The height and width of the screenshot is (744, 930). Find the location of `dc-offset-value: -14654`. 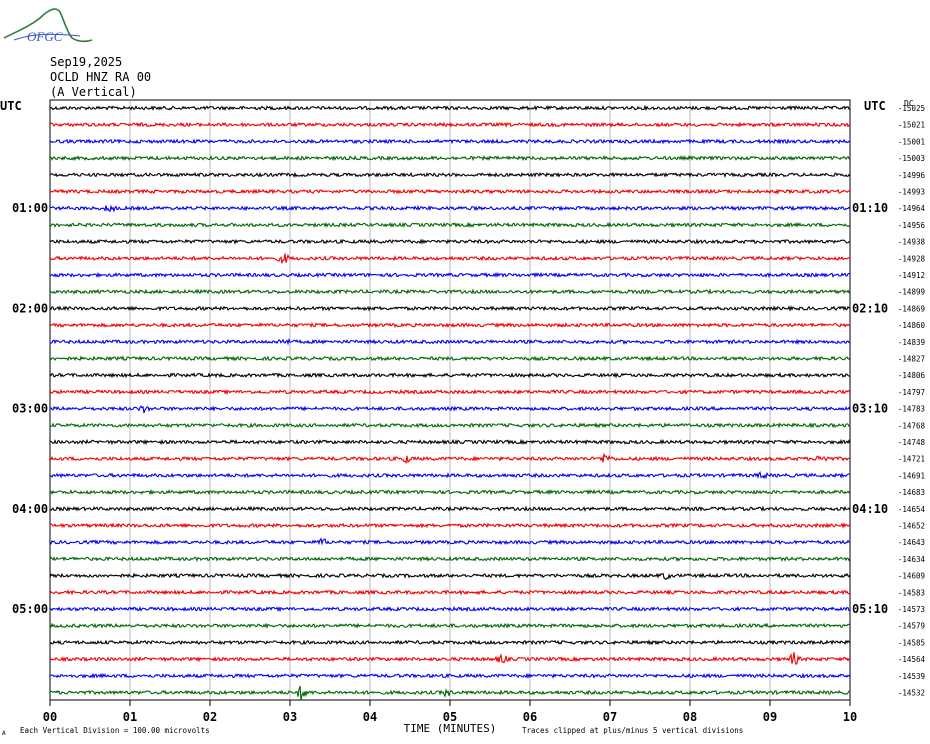

dc-offset-value: -14654 is located at coordinates (912, 509).